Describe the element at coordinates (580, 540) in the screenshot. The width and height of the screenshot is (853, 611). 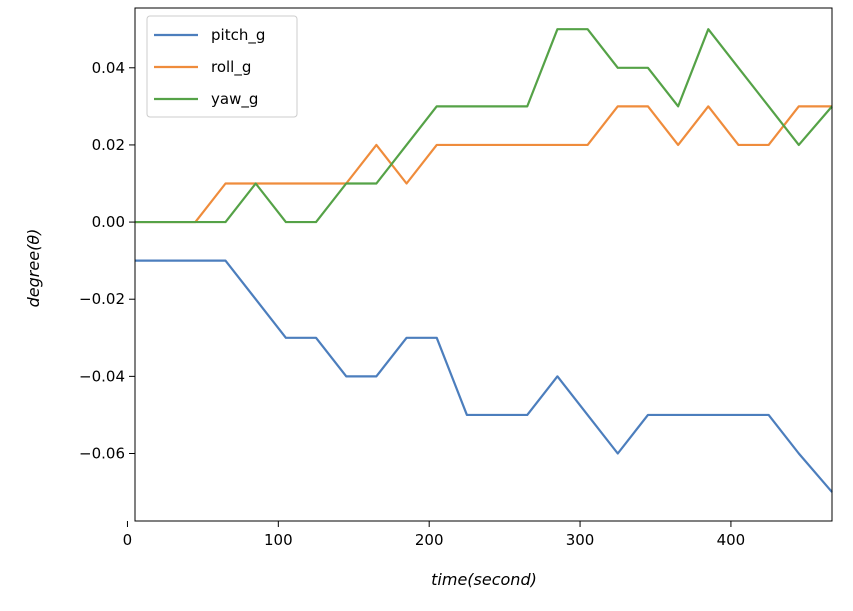
I see `x-tick-label: 300` at that location.